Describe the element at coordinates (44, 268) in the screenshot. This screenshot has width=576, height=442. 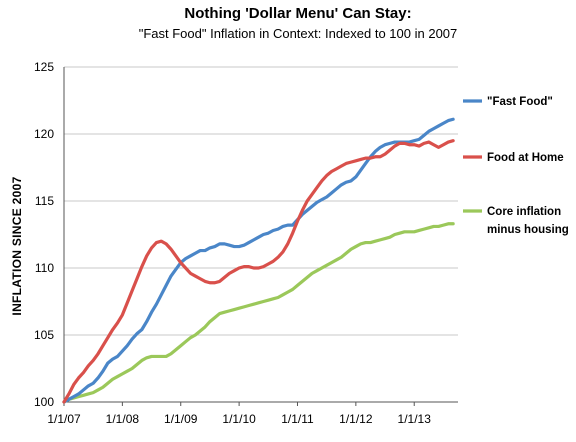
I see `y-tick-label-110: 110` at that location.